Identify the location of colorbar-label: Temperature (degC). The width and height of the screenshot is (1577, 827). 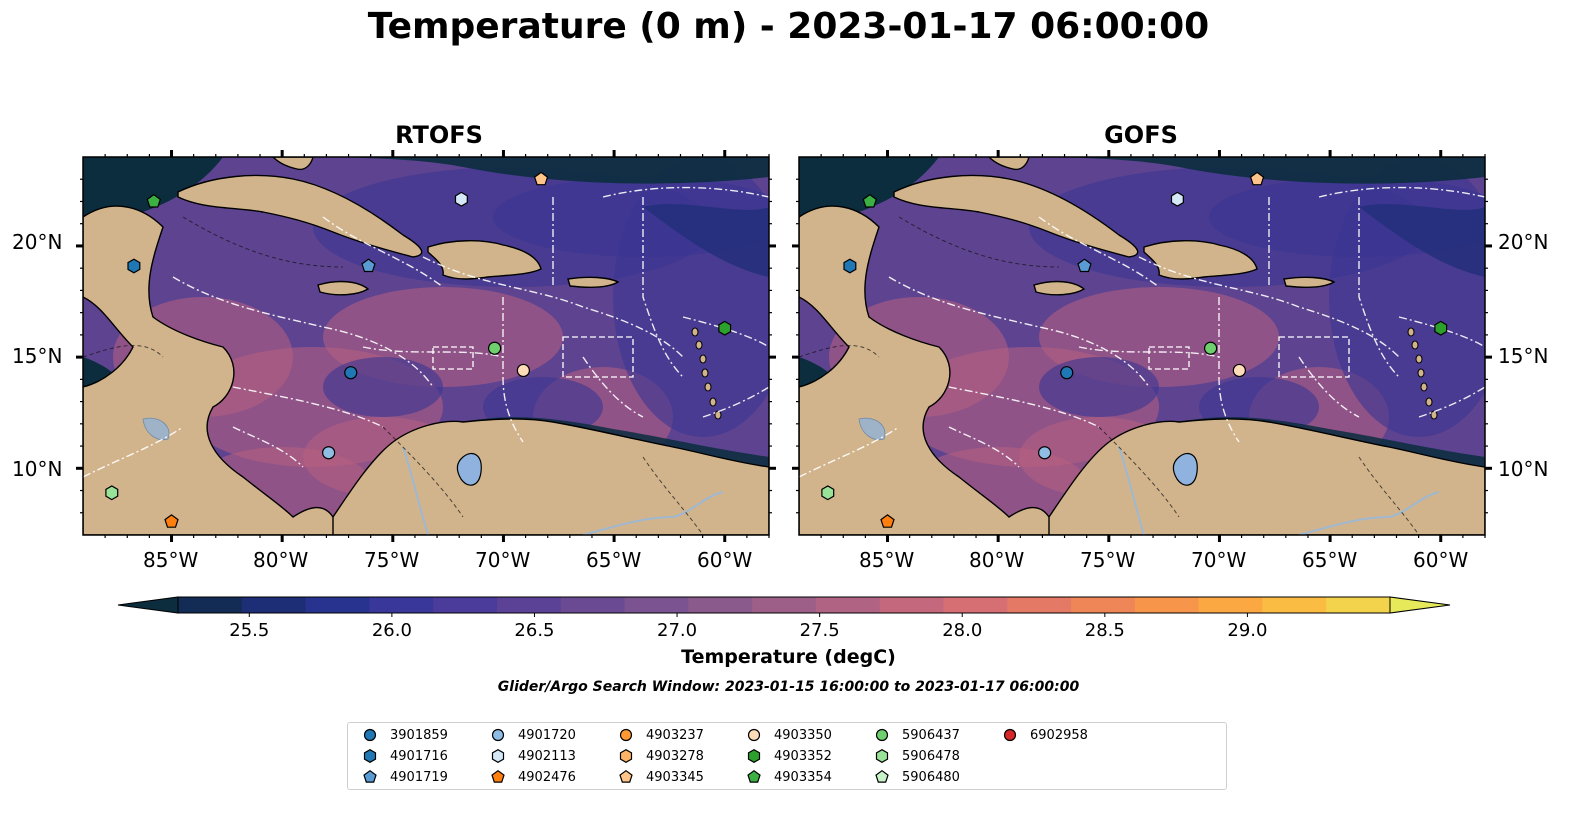
(788, 657).